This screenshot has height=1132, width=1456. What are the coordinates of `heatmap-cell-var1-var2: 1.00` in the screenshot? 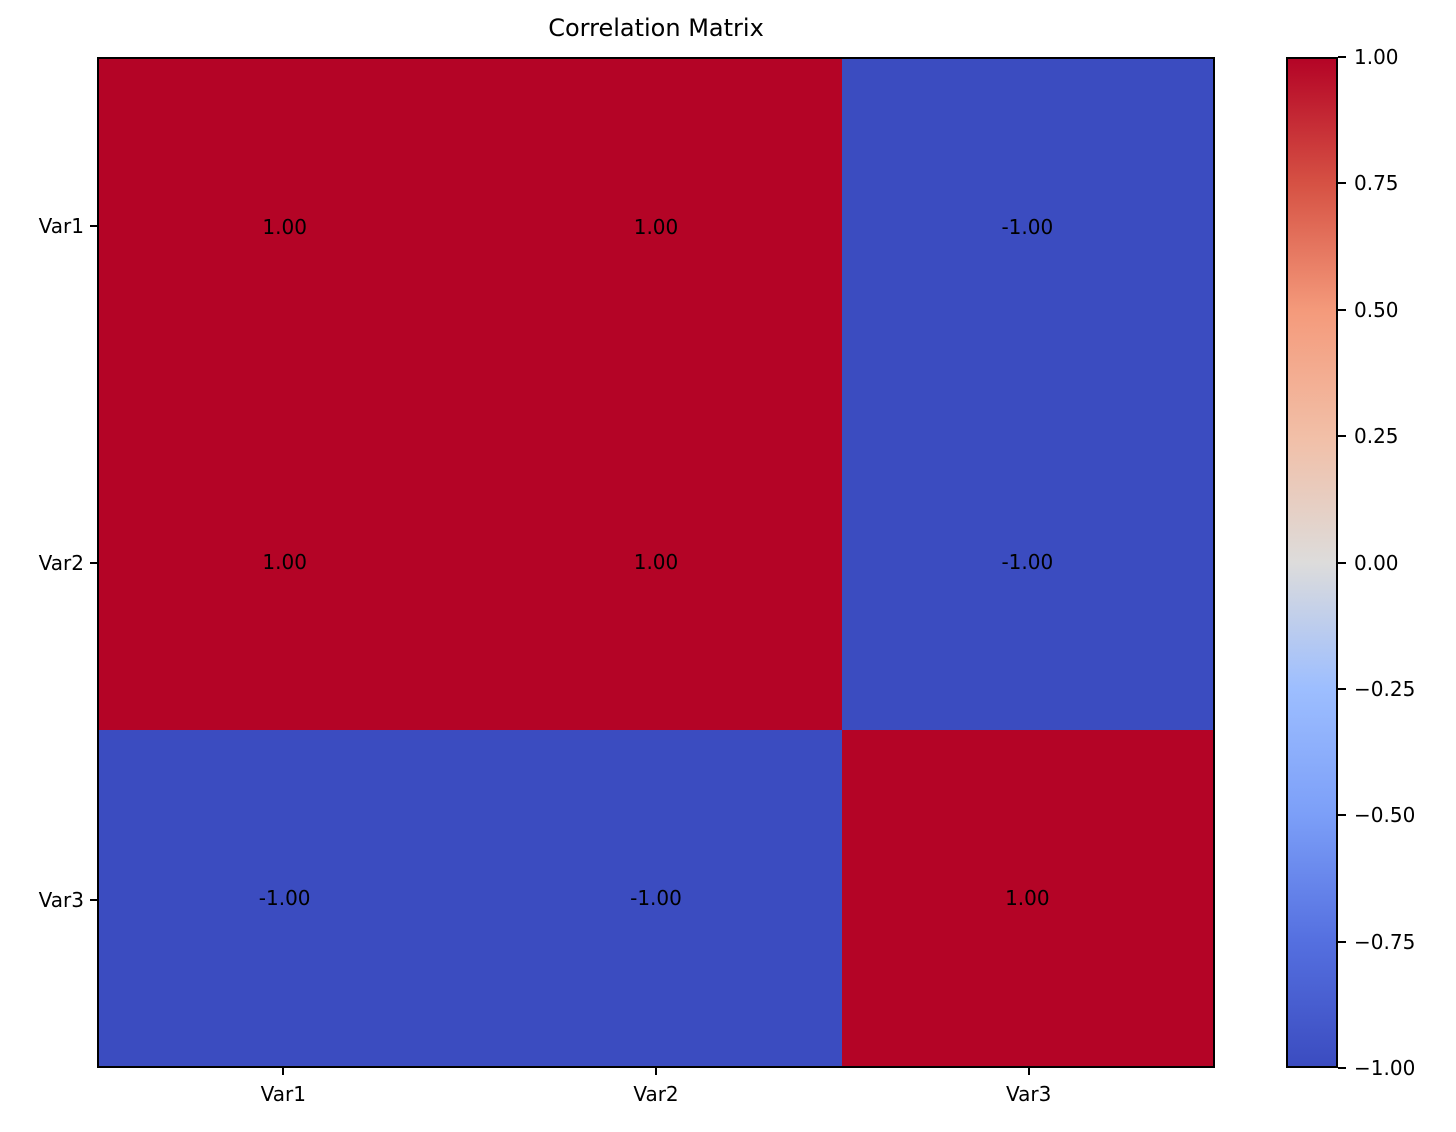 It's located at (656, 227).